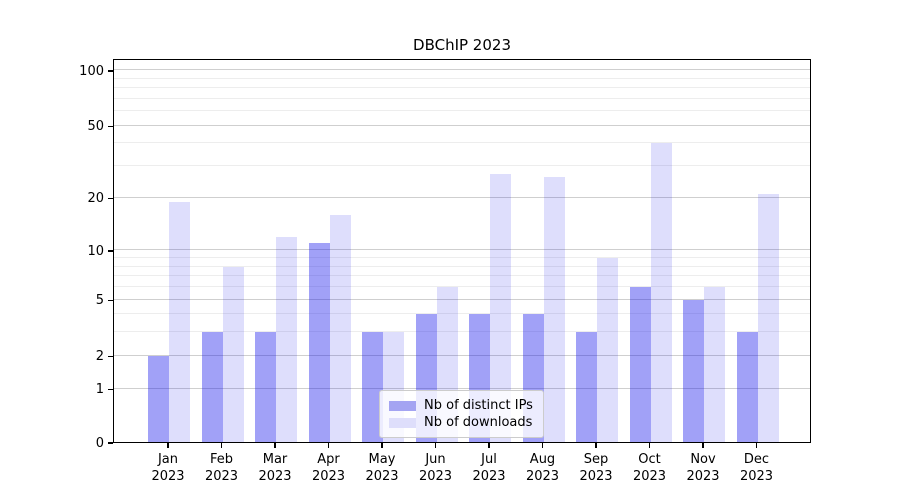 The width and height of the screenshot is (900, 500). I want to click on legend: Nb of distinct IPs Nb of downloads, so click(461, 414).